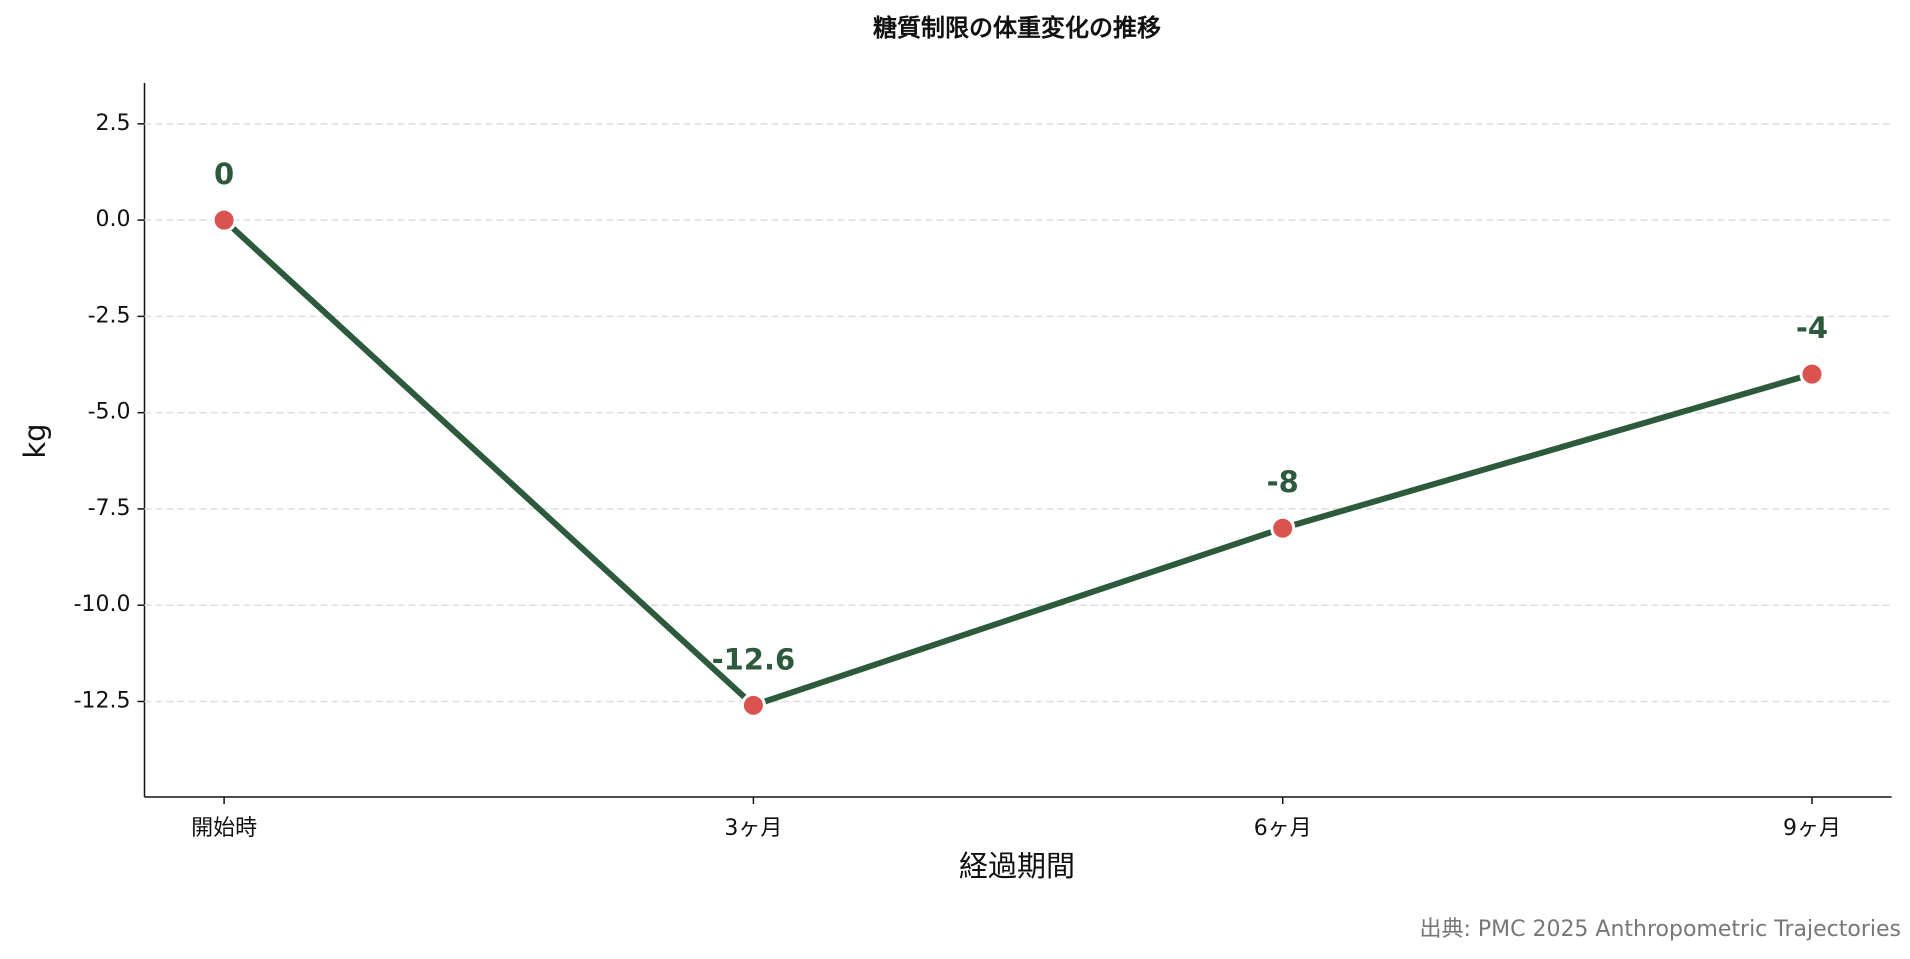 The height and width of the screenshot is (959, 1910). Describe the element at coordinates (109, 508) in the screenshot. I see `y-tick-label: -7.5` at that location.